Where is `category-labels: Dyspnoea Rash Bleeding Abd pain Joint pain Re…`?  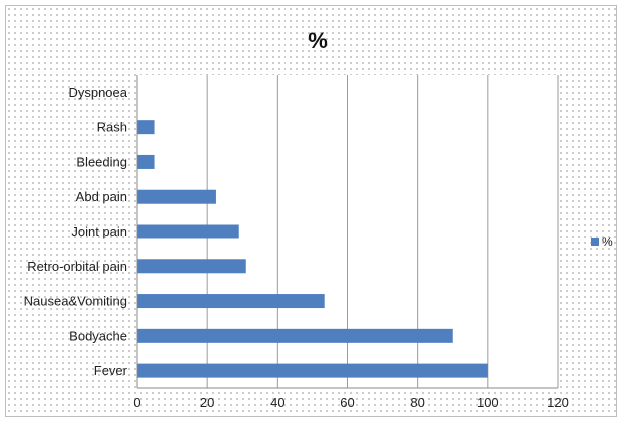
category-labels: Dyspnoea Rash Bleeding Abd pain Joint pain Re… is located at coordinates (76, 231).